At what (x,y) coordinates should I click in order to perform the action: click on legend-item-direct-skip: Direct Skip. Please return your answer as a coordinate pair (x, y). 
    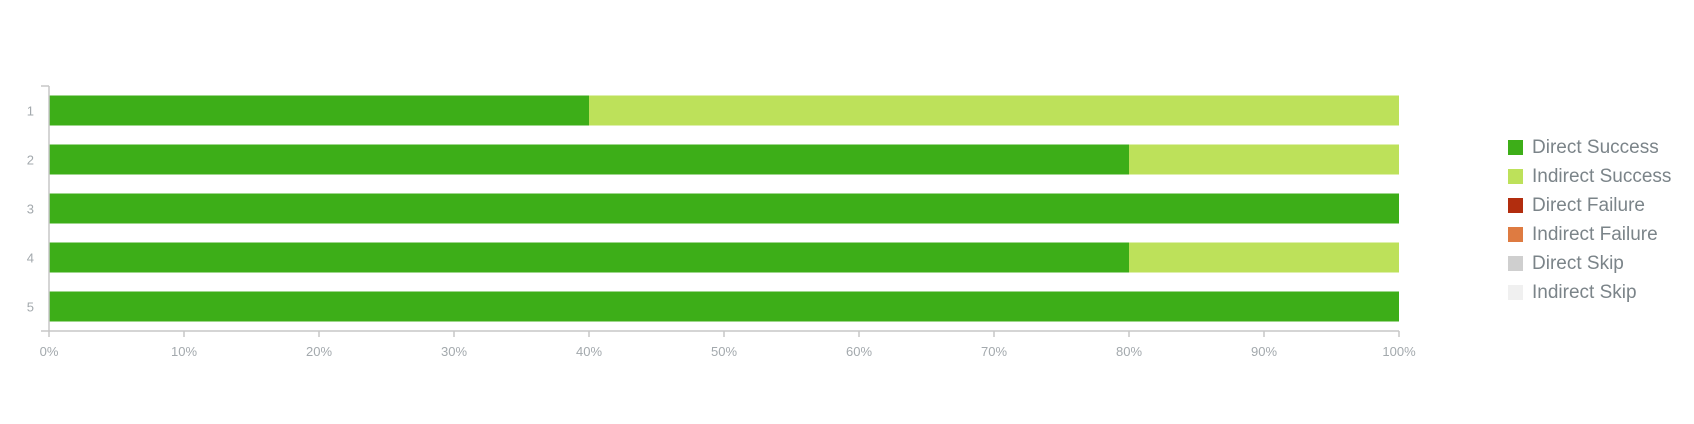
    Looking at the image, I should click on (1589, 263).